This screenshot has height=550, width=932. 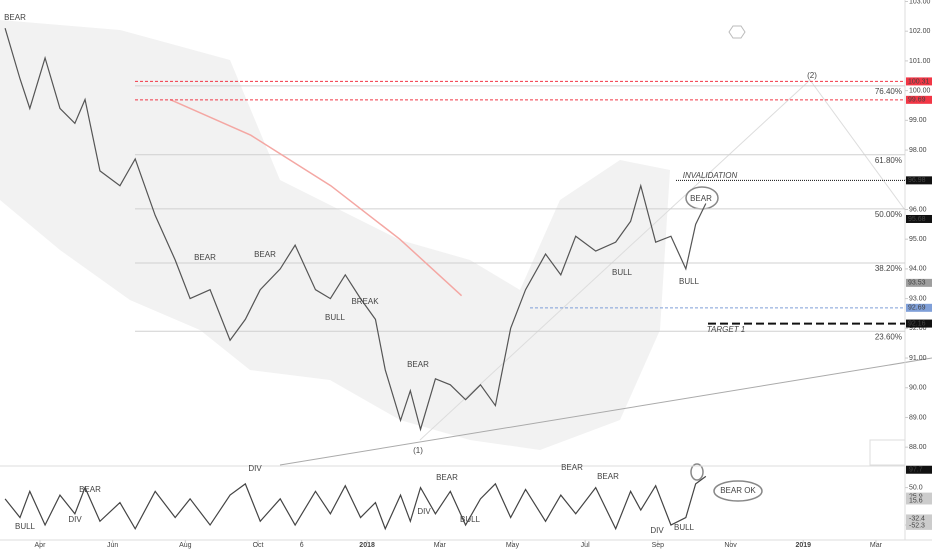 I want to click on y-tick-label: 91.00, so click(x=918, y=358).